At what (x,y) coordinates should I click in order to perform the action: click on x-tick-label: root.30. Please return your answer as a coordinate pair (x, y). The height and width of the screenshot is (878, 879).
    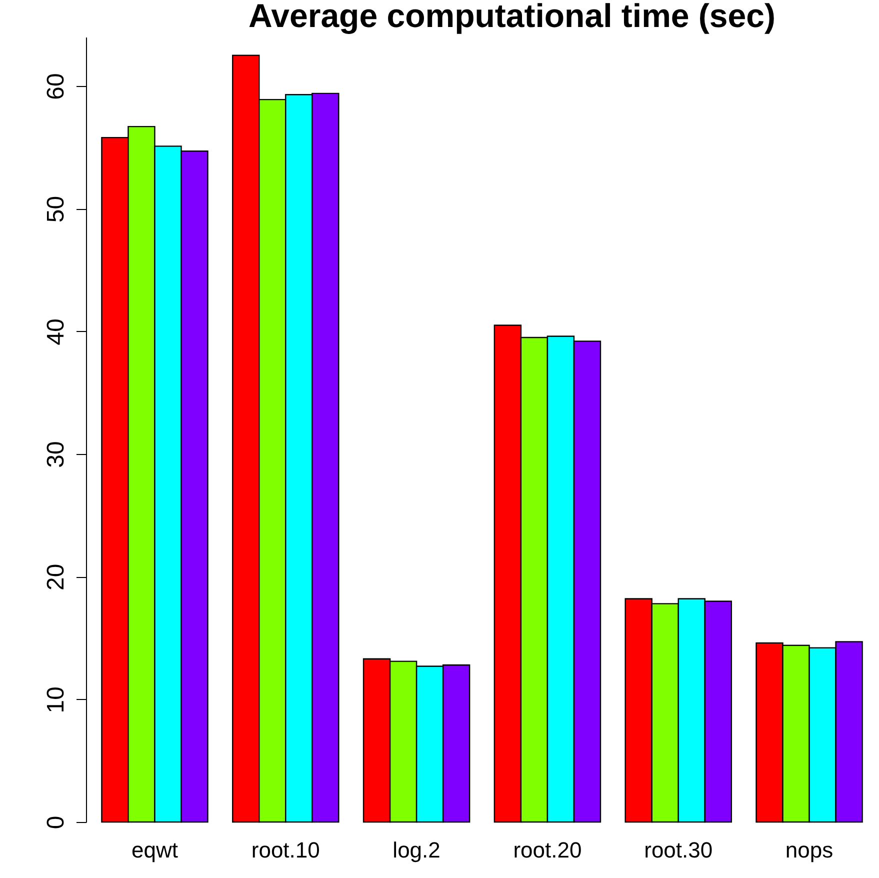
    Looking at the image, I should click on (678, 850).